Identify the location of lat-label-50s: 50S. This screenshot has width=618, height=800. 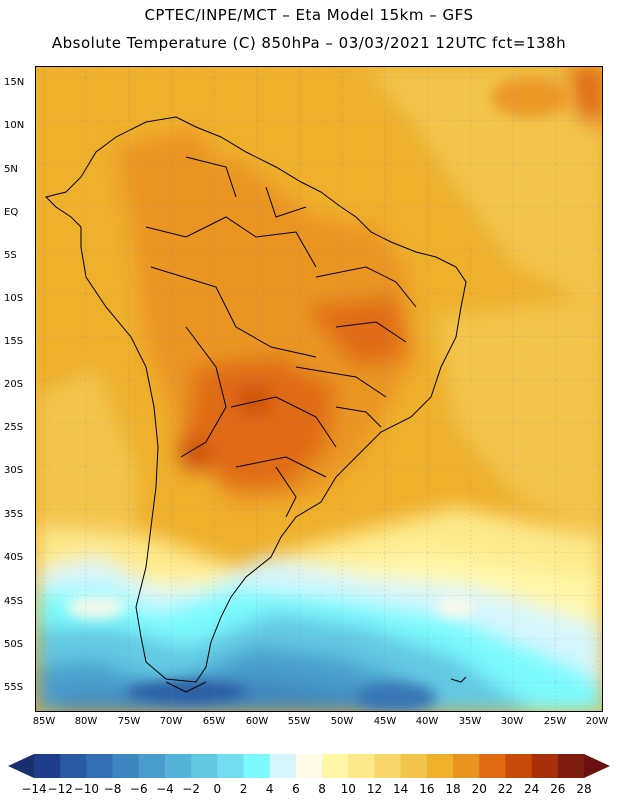
(14, 644).